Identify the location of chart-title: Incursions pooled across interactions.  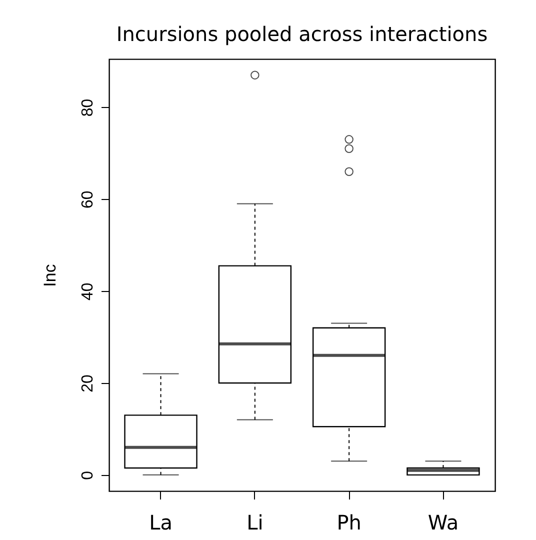
(302, 34).